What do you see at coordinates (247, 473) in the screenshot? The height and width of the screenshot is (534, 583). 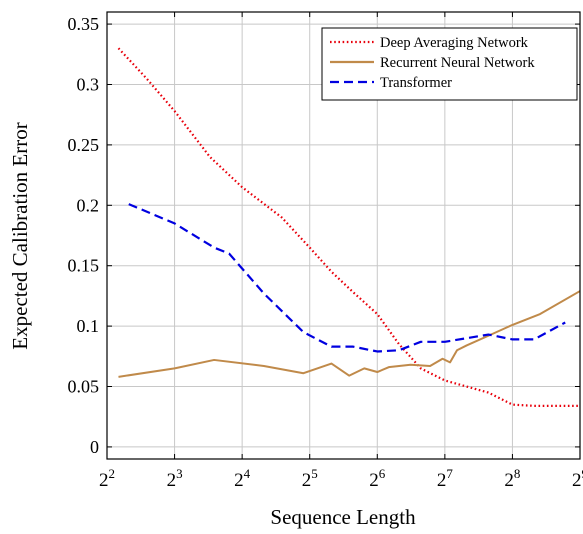 I see `x-tick-exponent: 4` at bounding box center [247, 473].